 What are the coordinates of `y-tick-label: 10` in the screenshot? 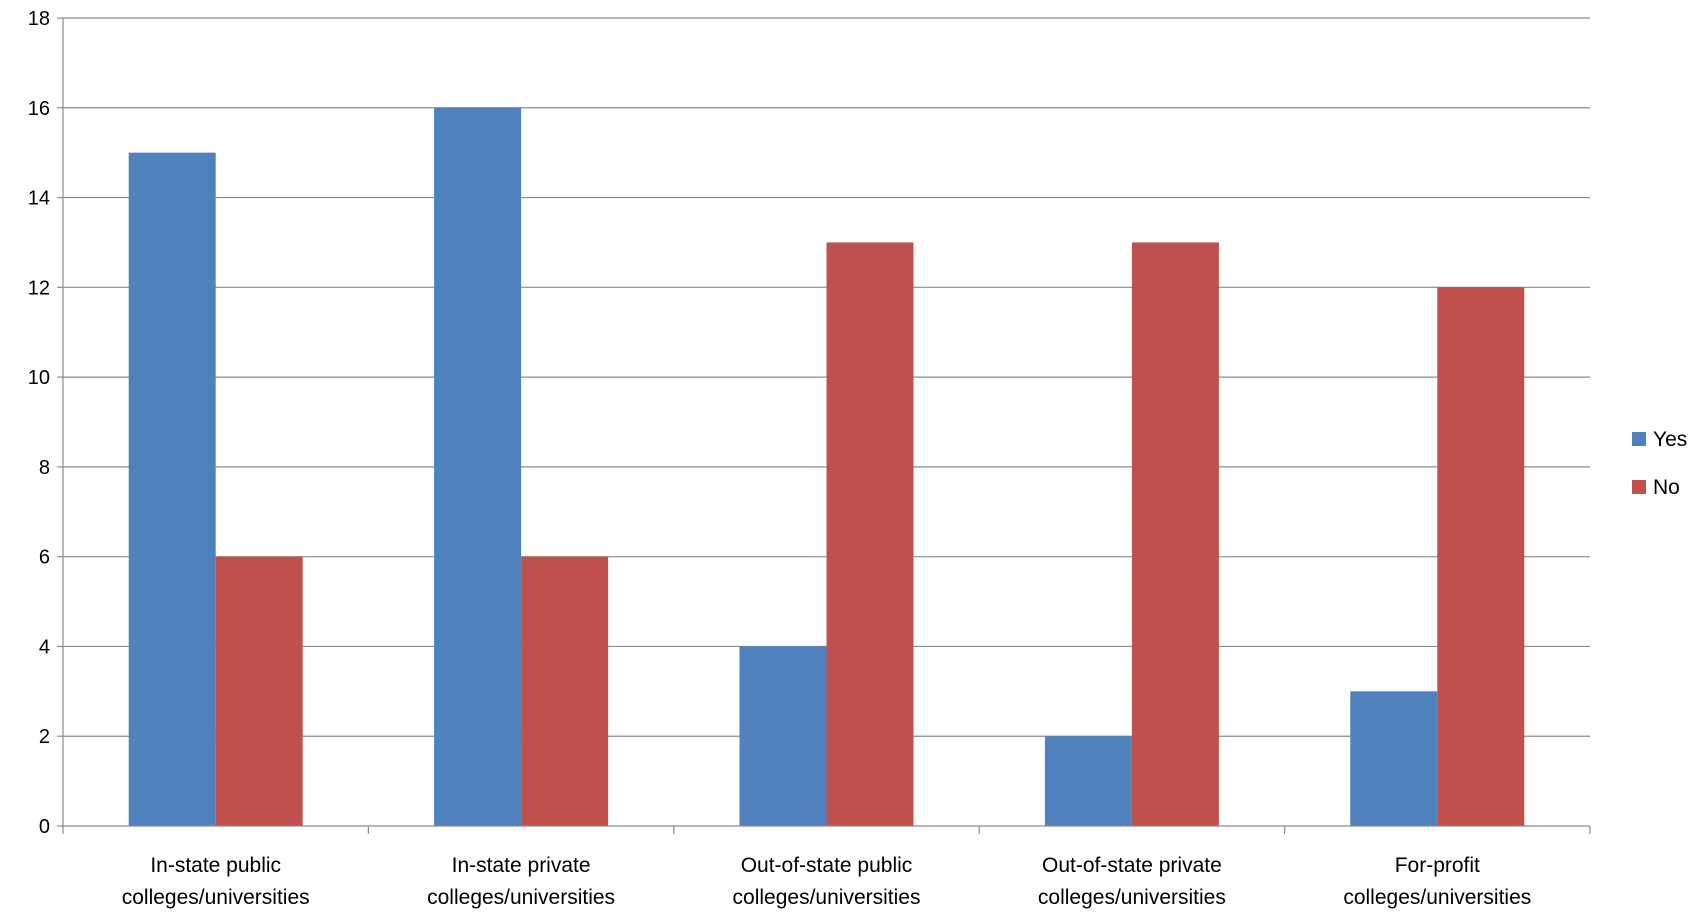 It's located at (39, 378).